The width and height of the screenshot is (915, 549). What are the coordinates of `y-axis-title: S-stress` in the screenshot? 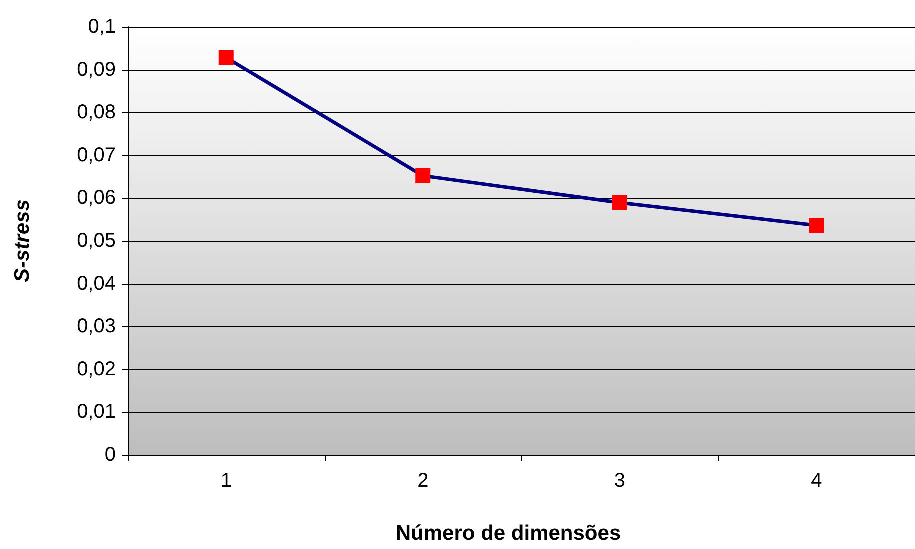 It's located at (22, 241).